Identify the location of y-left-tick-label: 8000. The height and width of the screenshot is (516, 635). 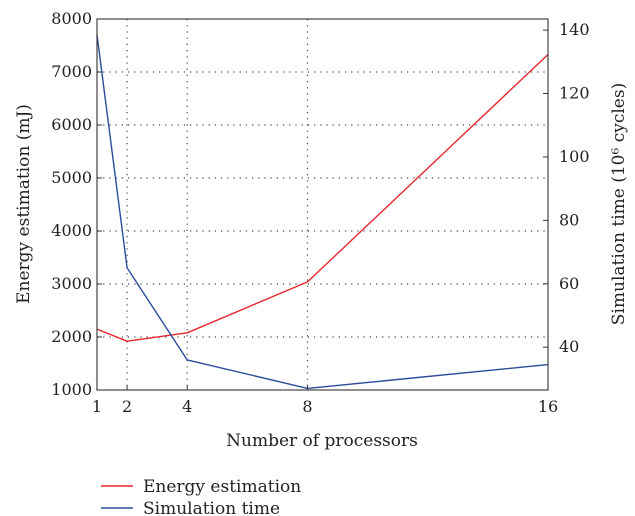
(71, 18).